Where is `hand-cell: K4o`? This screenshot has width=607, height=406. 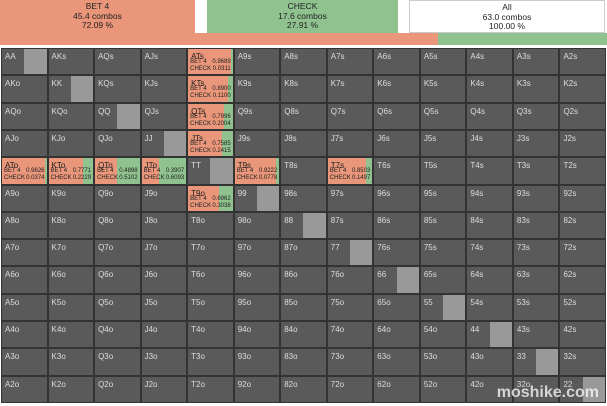 hand-cell: K4o is located at coordinates (71, 335).